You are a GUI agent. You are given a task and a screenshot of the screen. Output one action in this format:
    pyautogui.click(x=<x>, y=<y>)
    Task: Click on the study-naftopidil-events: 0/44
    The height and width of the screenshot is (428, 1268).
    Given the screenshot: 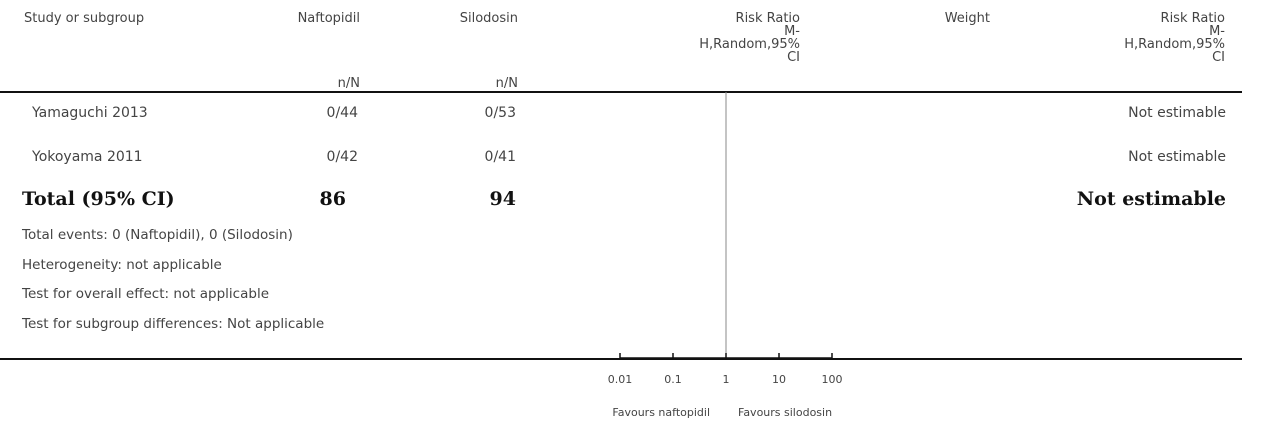 What is the action you would take?
    pyautogui.click(x=342, y=113)
    